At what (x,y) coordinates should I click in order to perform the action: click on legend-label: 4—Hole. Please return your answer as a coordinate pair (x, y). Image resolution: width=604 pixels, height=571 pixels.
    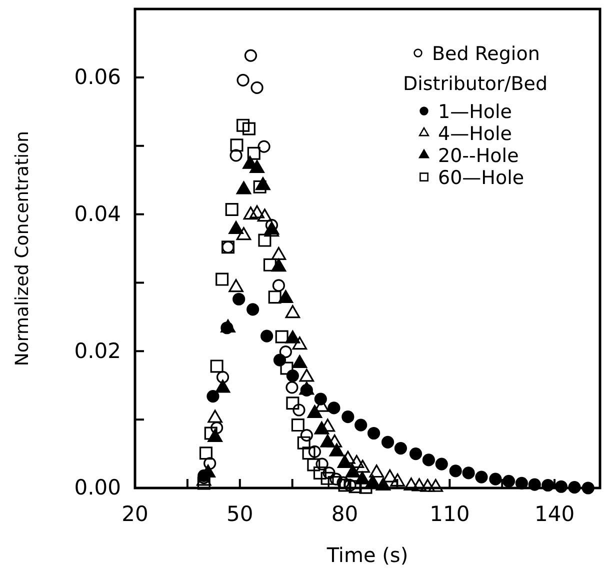
    Looking at the image, I should click on (475, 134).